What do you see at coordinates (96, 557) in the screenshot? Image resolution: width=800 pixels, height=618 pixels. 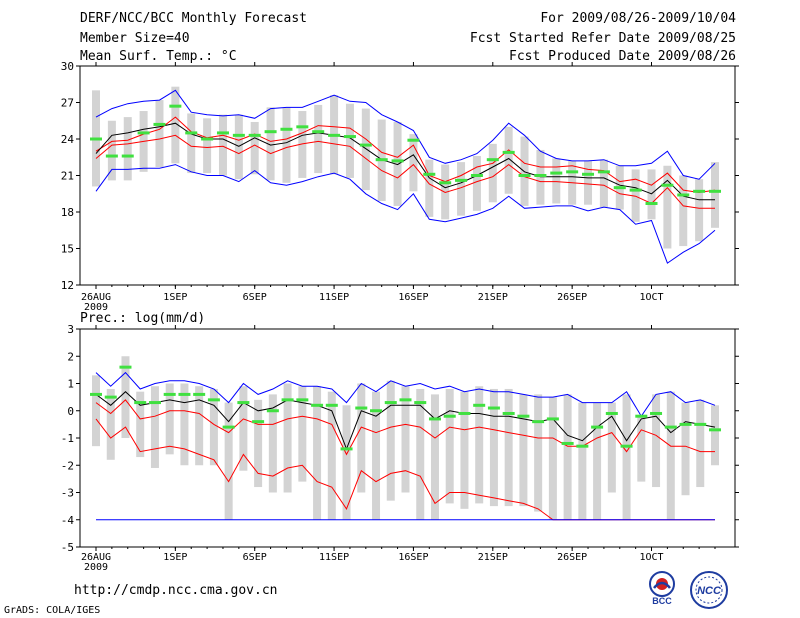 I see `prec-xtick-label: 26AUG` at bounding box center [96, 557].